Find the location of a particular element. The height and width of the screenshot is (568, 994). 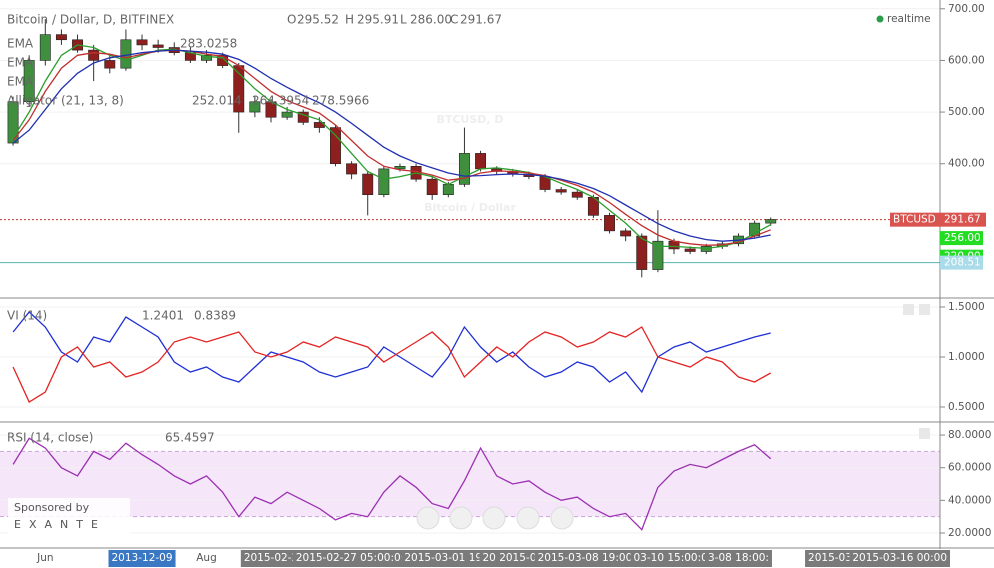

panel-value: 1.2401 is located at coordinates (163, 316).